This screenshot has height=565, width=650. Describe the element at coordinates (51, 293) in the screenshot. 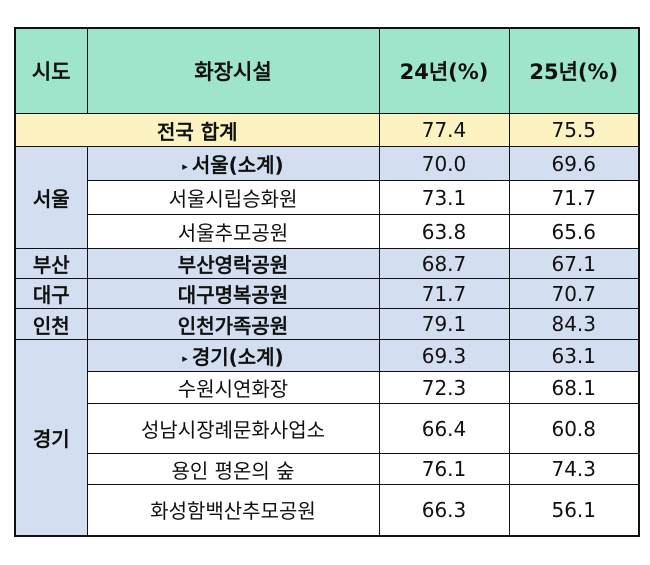

I see `region-daegu: 대구` at that location.